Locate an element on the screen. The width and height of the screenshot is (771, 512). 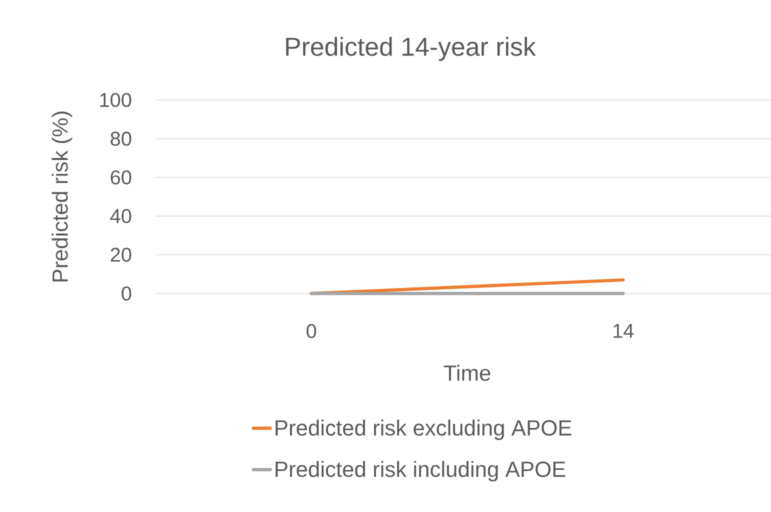
y-axis-title: Predicted risk (%) is located at coordinates (62, 197).